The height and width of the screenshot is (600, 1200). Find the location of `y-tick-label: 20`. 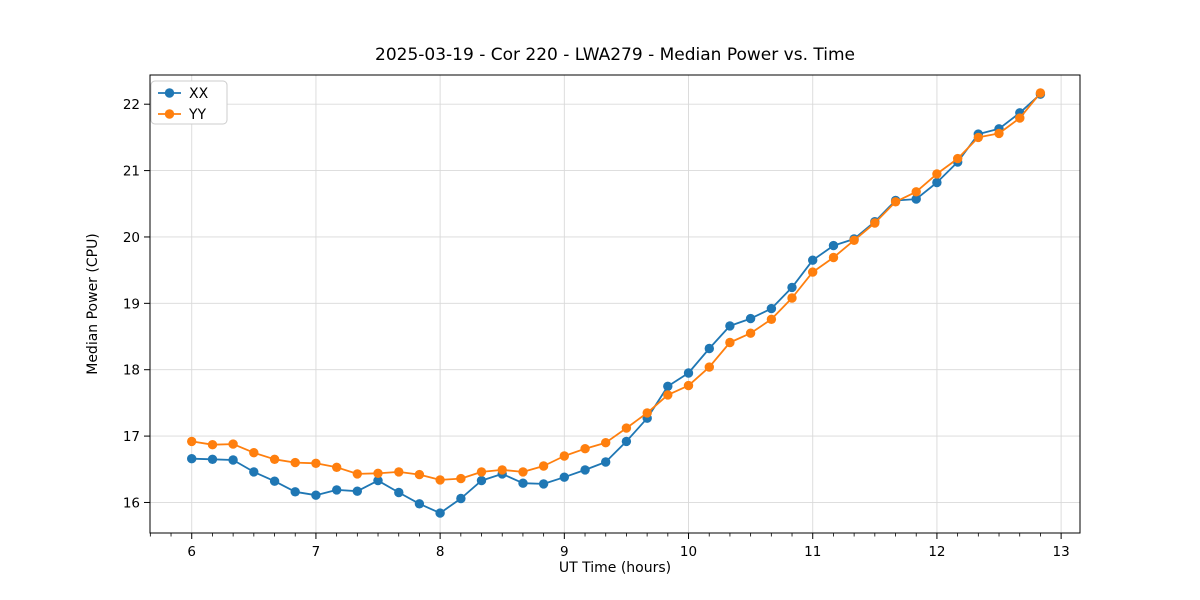

y-tick-label: 20 is located at coordinates (131, 238).